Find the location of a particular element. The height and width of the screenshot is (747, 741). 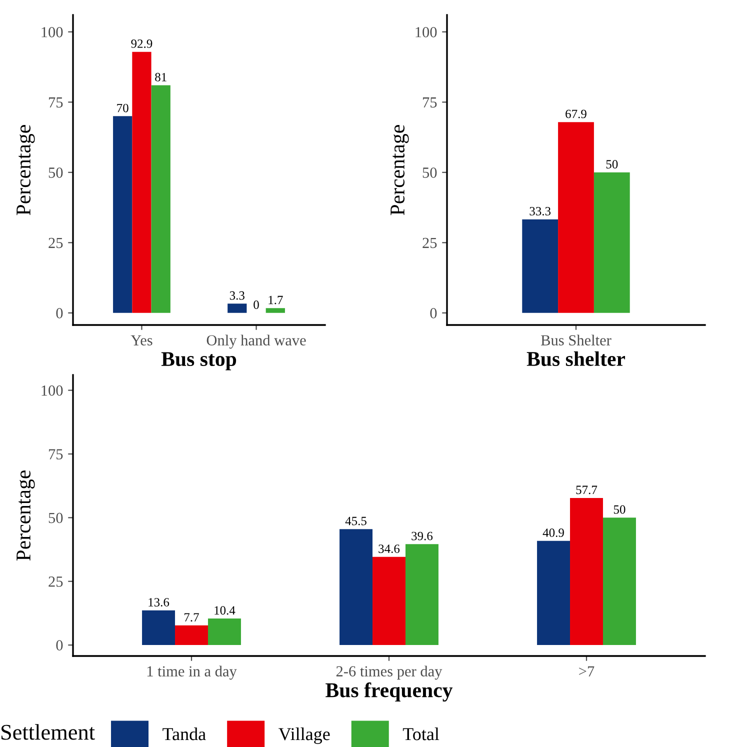

data-label: 40.9 is located at coordinates (553, 532).